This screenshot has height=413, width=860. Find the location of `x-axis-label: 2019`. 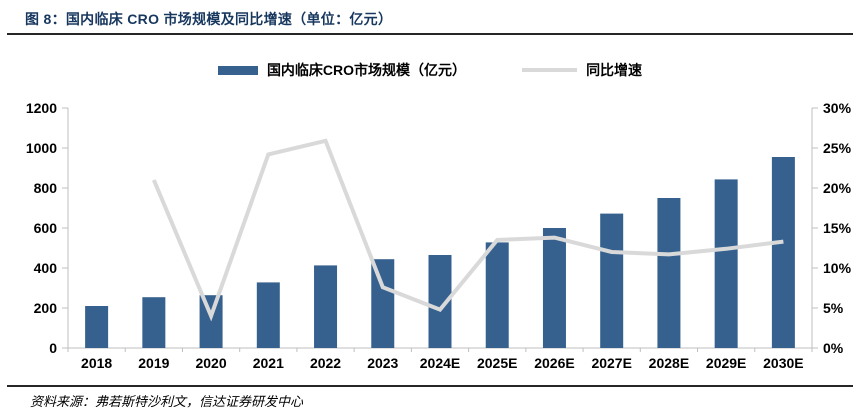

x-axis-label: 2019 is located at coordinates (153, 363).